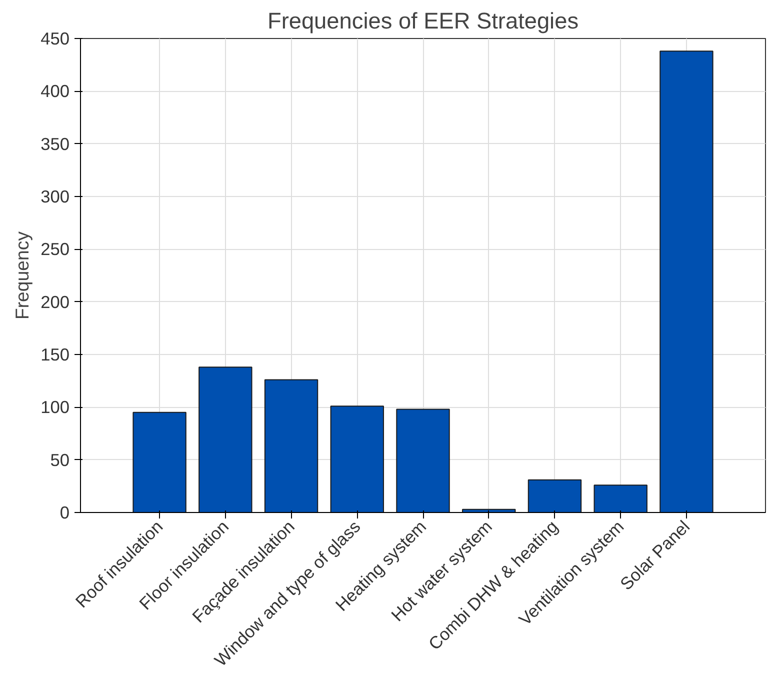  Describe the element at coordinates (423, 21) in the screenshot. I see `chart-title: Frequencies of EER Strategies` at that location.